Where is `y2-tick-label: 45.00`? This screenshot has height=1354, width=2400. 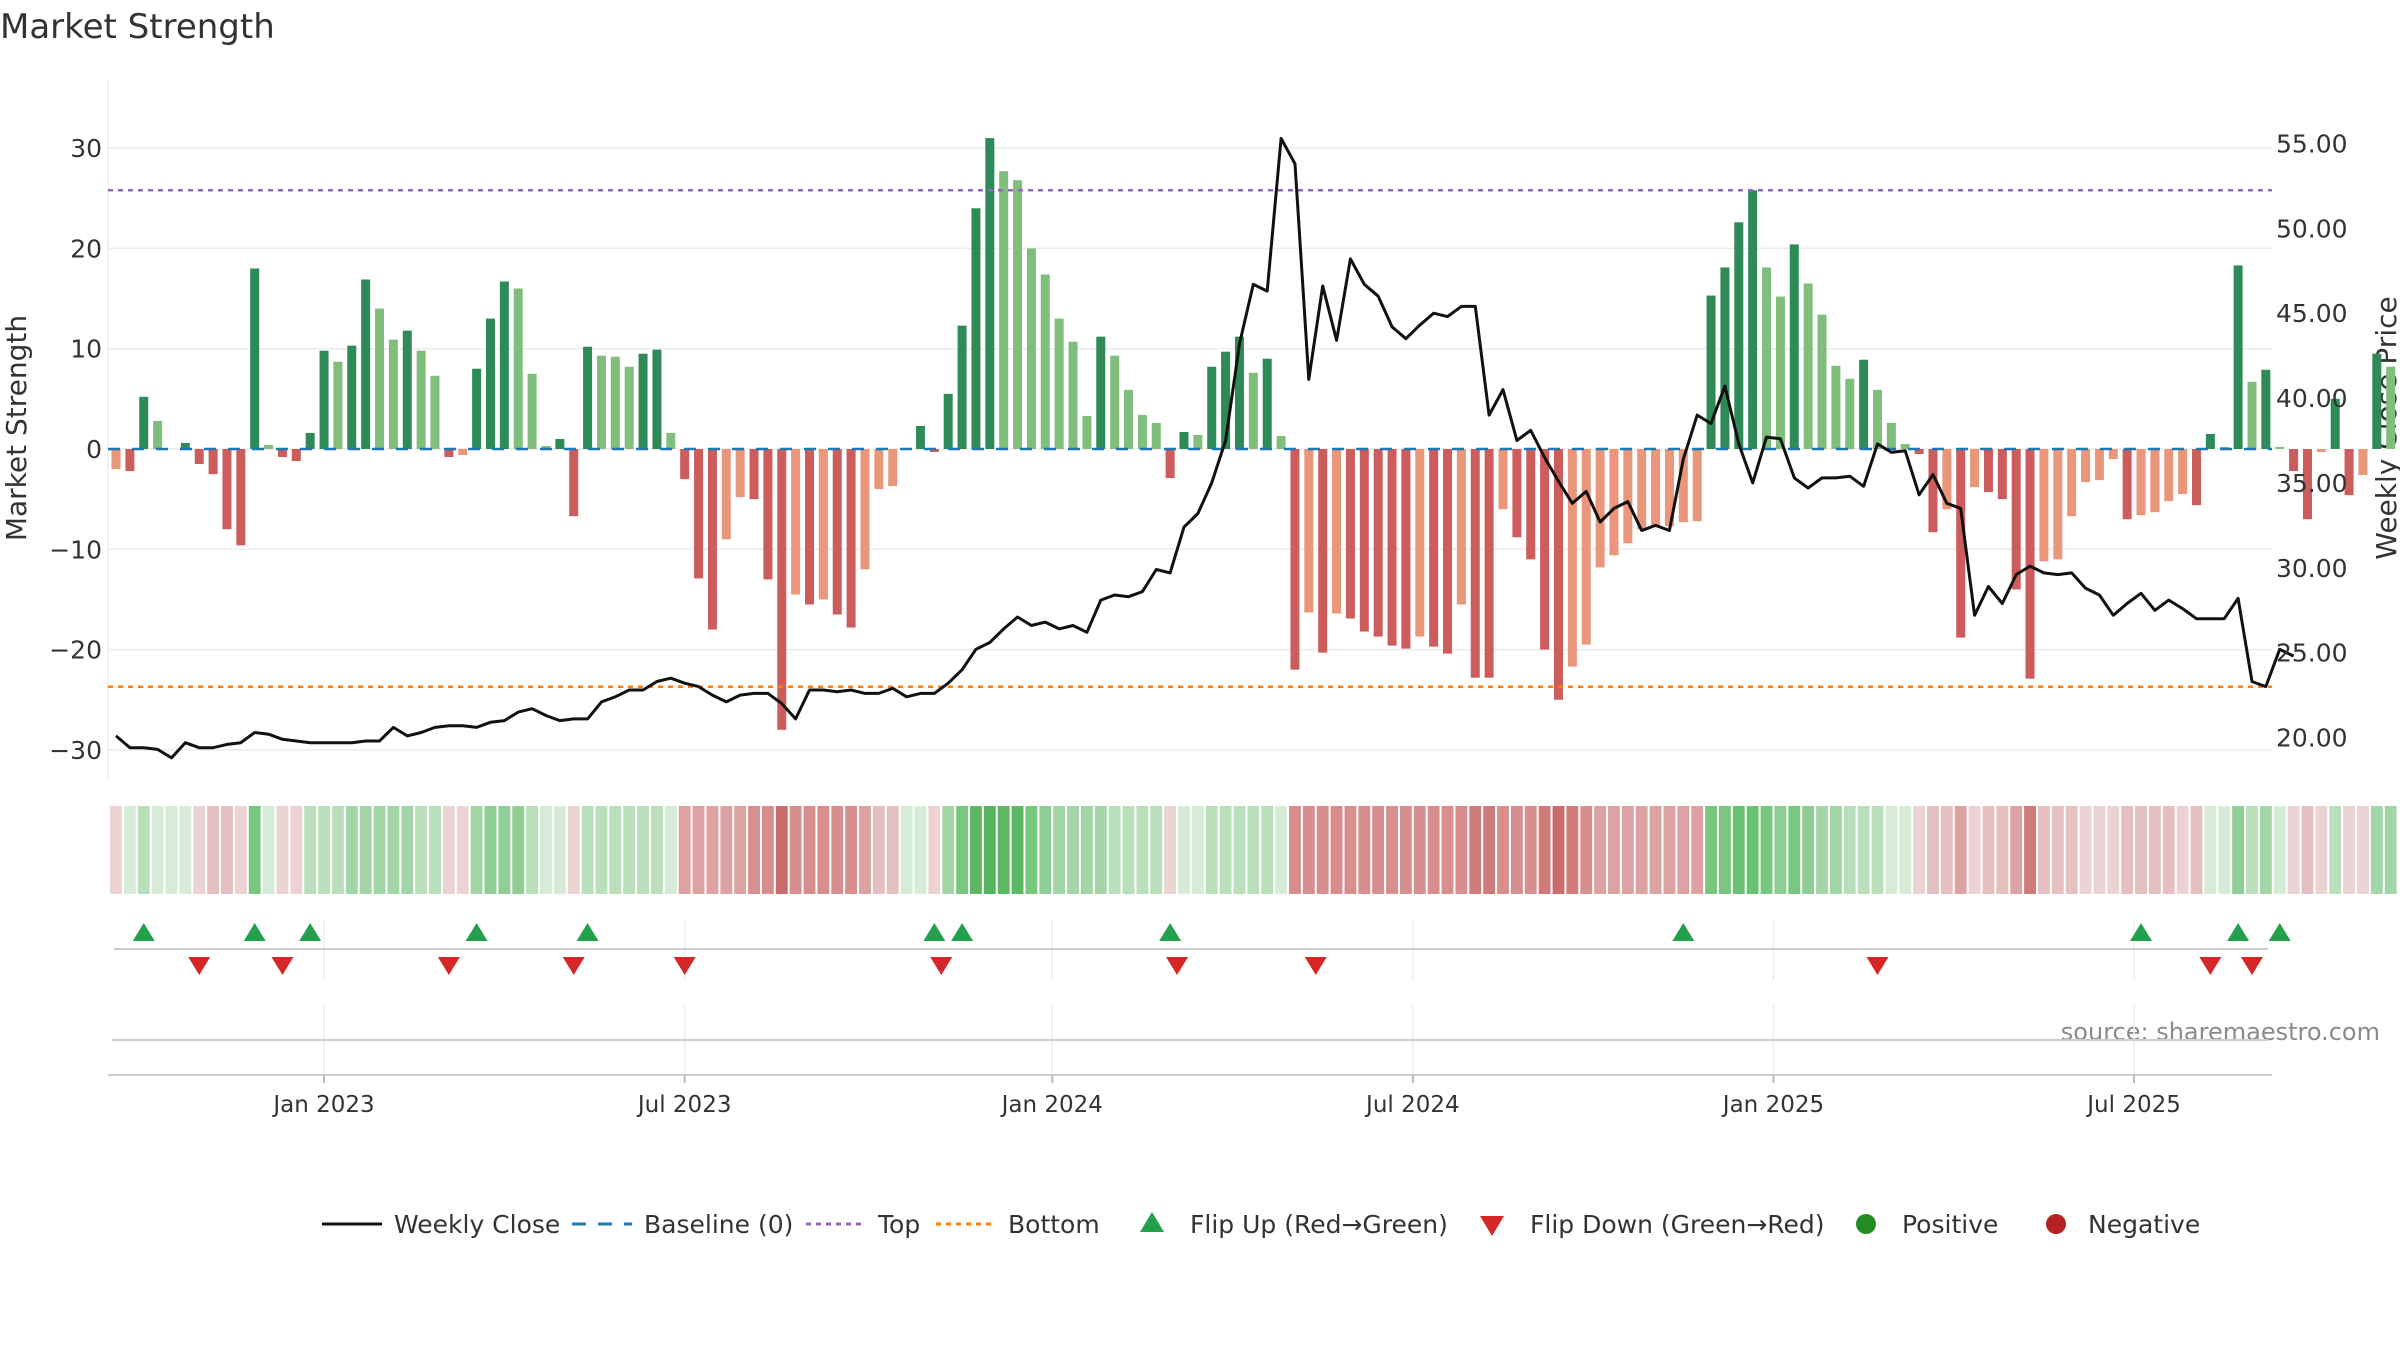
y2-tick-label: 45.00 is located at coordinates (2312, 313).